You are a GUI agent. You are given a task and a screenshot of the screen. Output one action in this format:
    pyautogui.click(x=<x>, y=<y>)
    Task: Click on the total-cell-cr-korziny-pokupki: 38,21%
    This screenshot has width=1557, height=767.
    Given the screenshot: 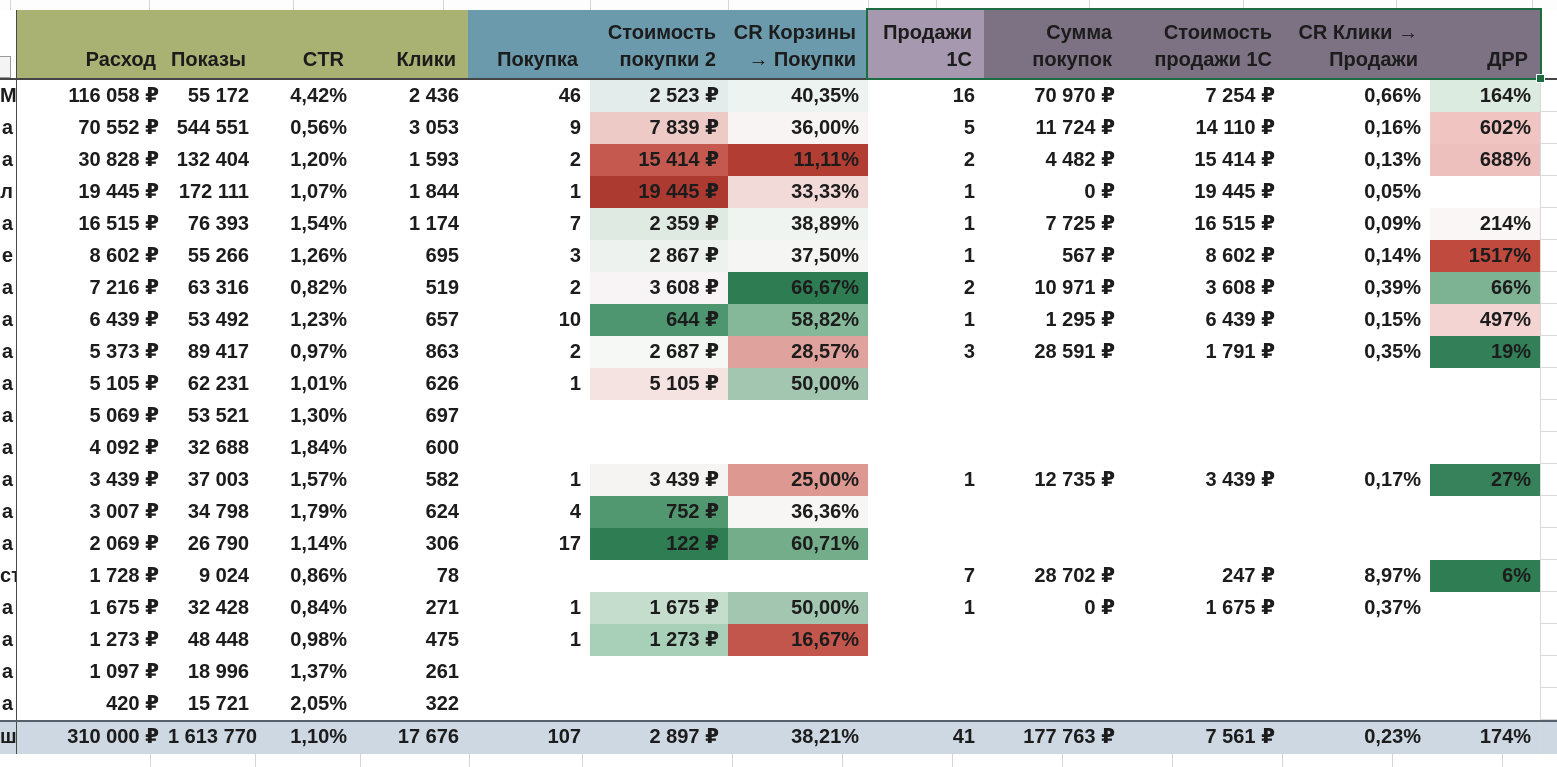 What is the action you would take?
    pyautogui.click(x=825, y=737)
    